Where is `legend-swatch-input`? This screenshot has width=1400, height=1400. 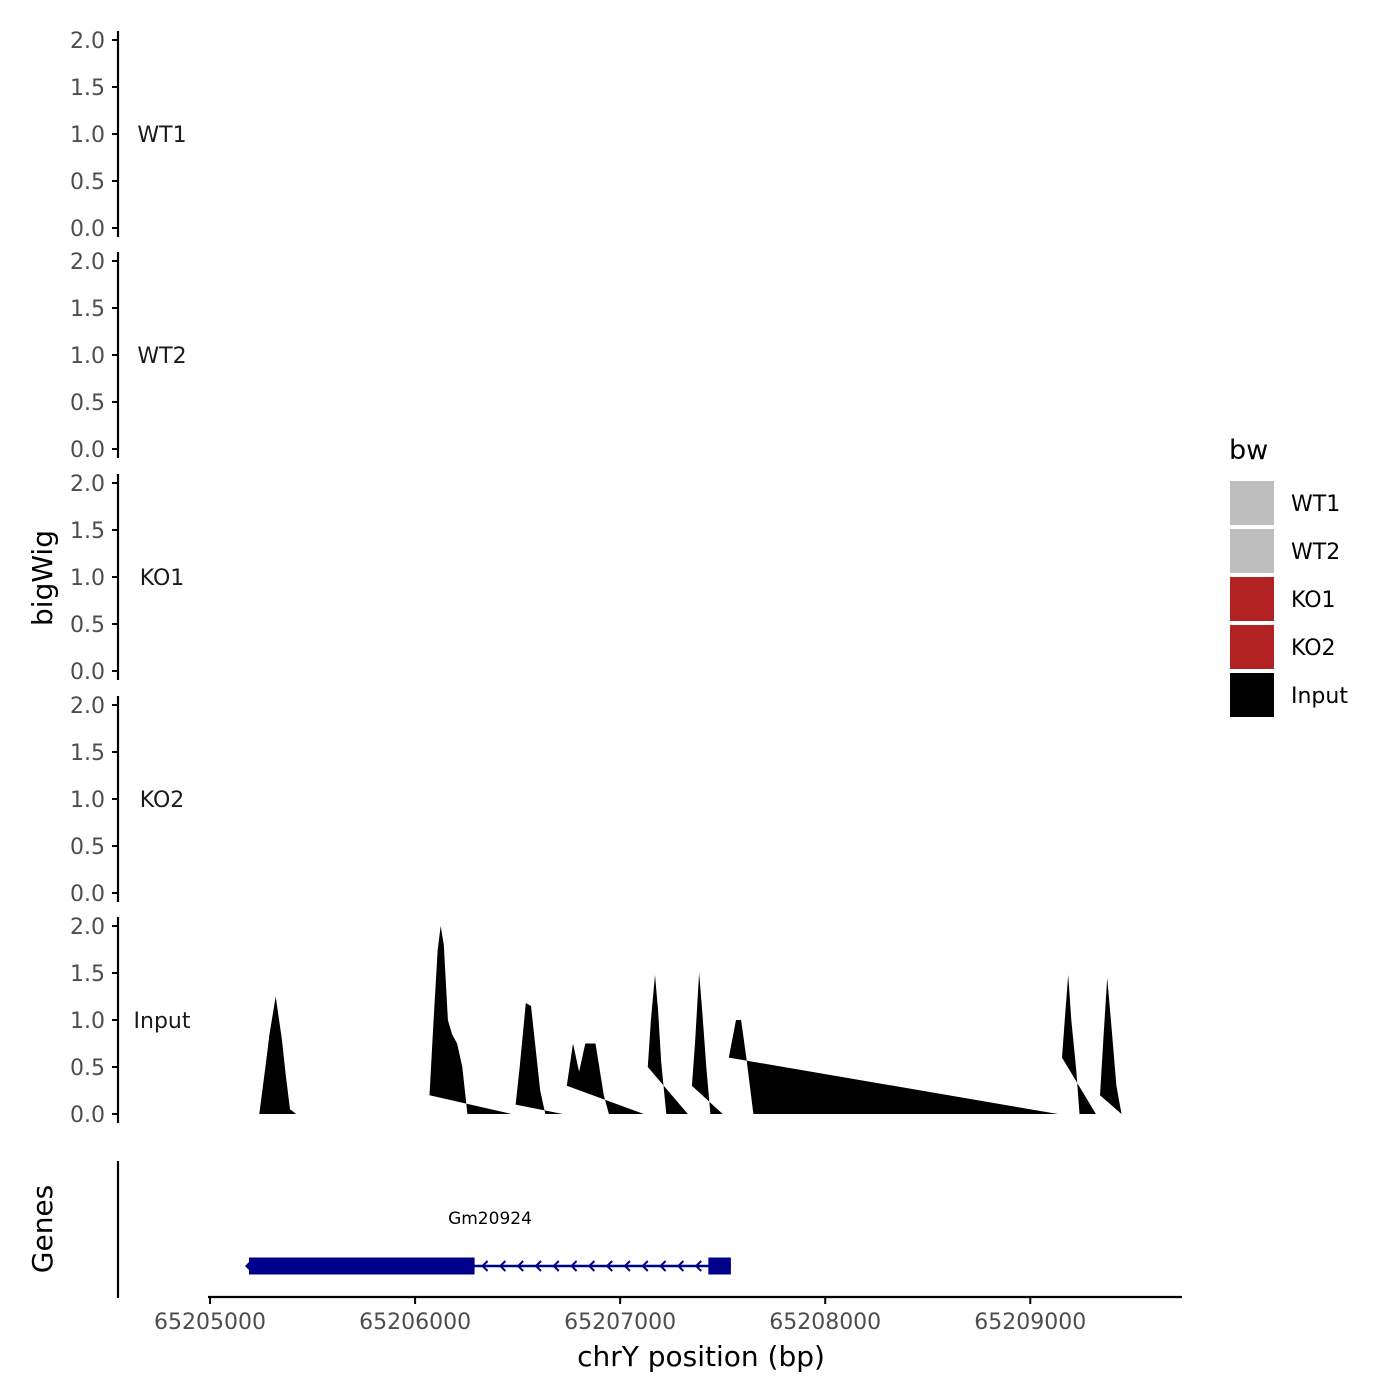
legend-swatch-input is located at coordinates (1252, 695).